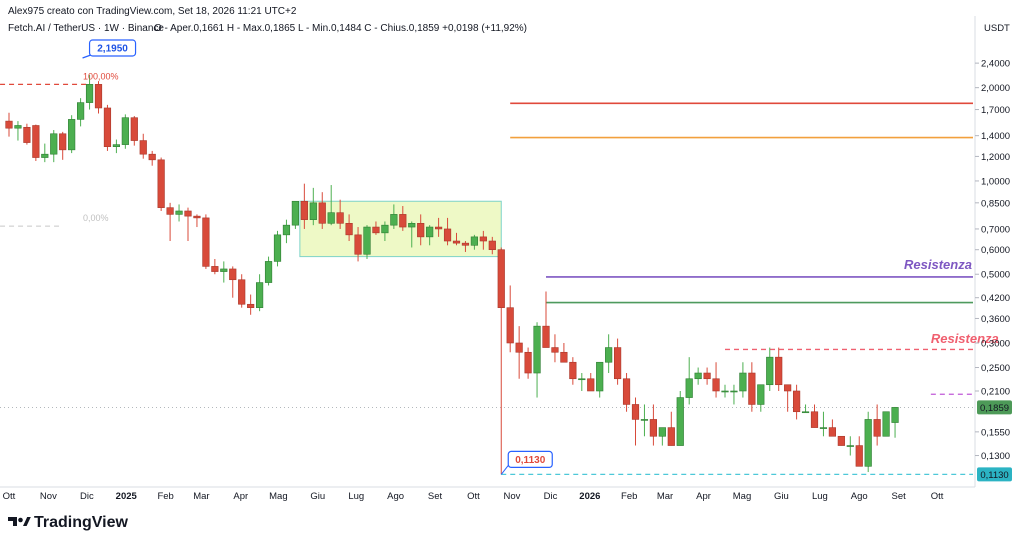  I want to click on consolidation-zone-rect, so click(400, 229).